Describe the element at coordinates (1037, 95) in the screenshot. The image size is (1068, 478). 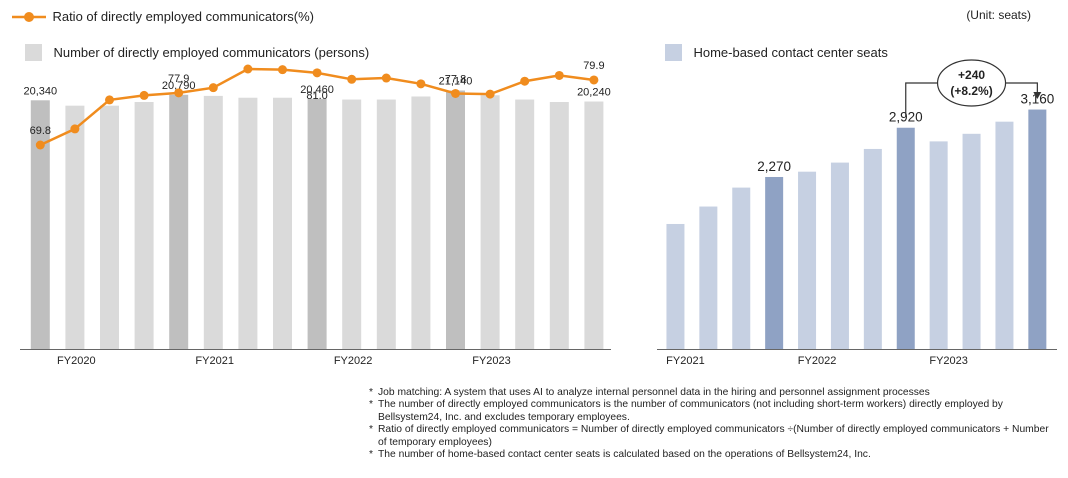
I see `arrow-head-icon` at that location.